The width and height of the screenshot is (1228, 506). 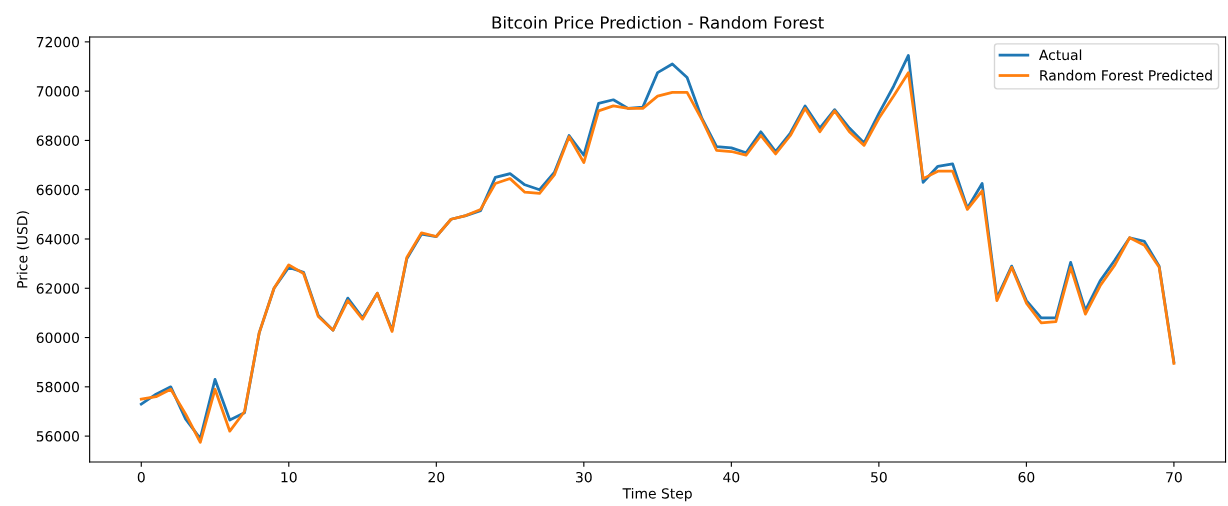 I want to click on y-tick-label: 64000, so click(x=57, y=239).